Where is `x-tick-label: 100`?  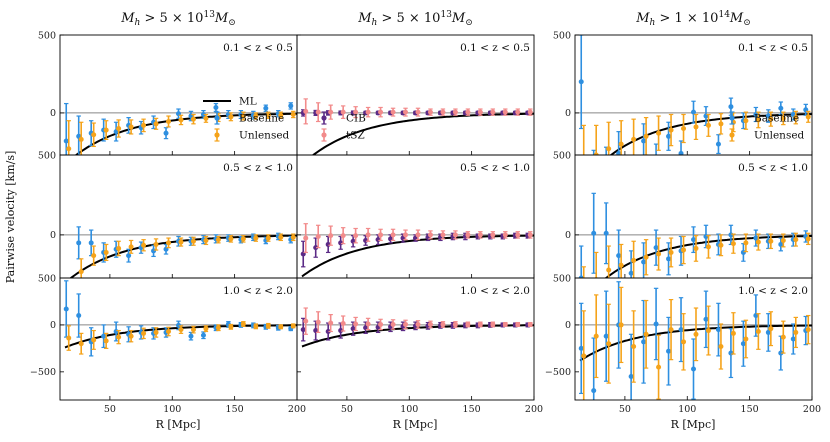
x-tick-label: 100 is located at coordinates (409, 409).